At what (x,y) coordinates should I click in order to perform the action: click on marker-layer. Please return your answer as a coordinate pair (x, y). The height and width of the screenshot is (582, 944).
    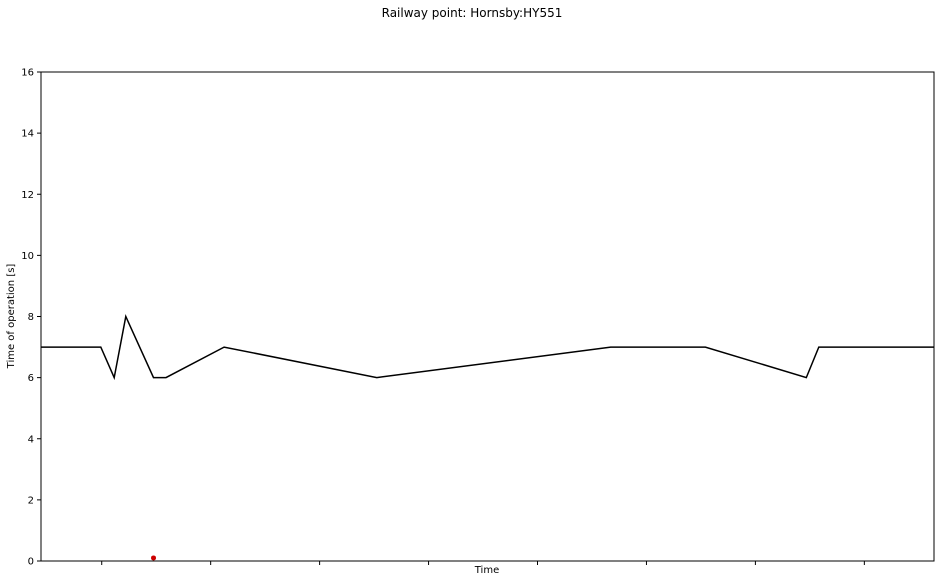
    Looking at the image, I should click on (154, 558).